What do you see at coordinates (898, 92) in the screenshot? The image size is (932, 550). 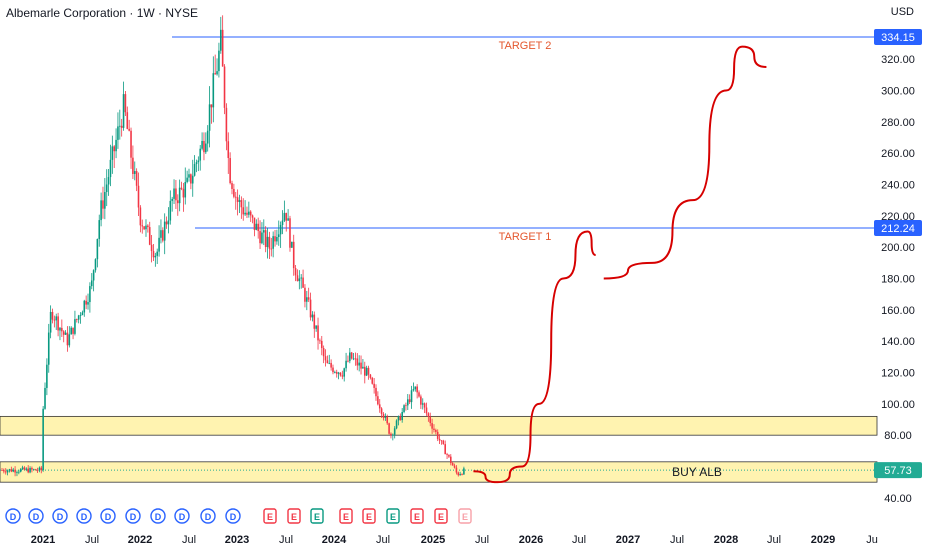 I see `y-tick-label: 300.00` at bounding box center [898, 92].